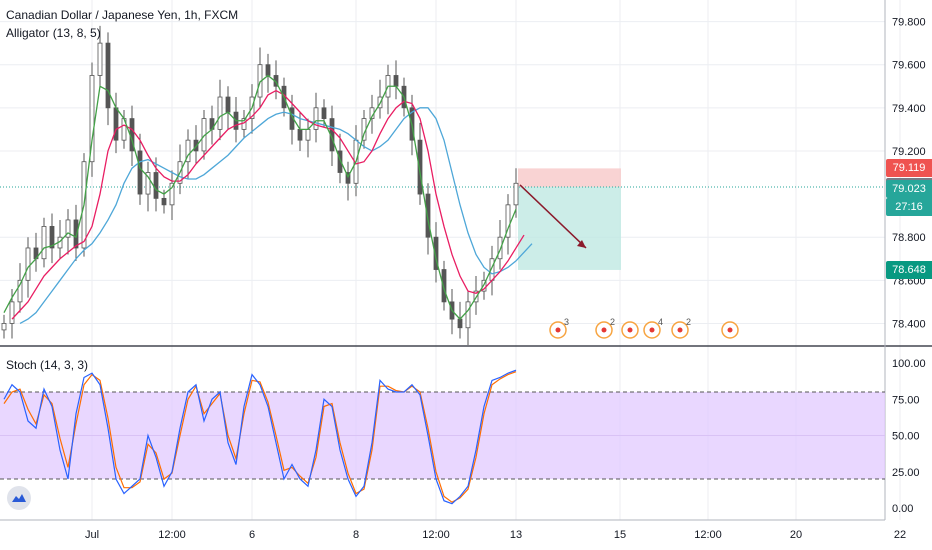  What do you see at coordinates (909, 66) in the screenshot?
I see `price-tick-label: 79.600` at bounding box center [909, 66].